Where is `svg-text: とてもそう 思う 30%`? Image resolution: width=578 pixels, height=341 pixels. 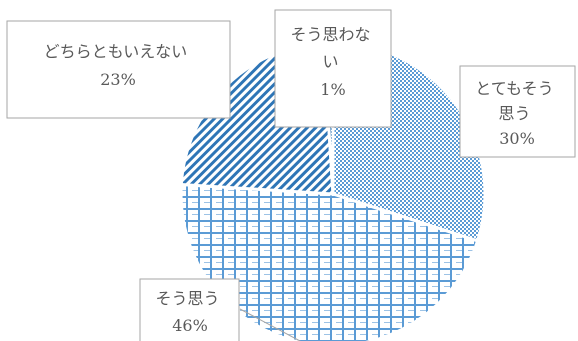 svg-text: とてもそう 思う 30% is located at coordinates (517, 113).